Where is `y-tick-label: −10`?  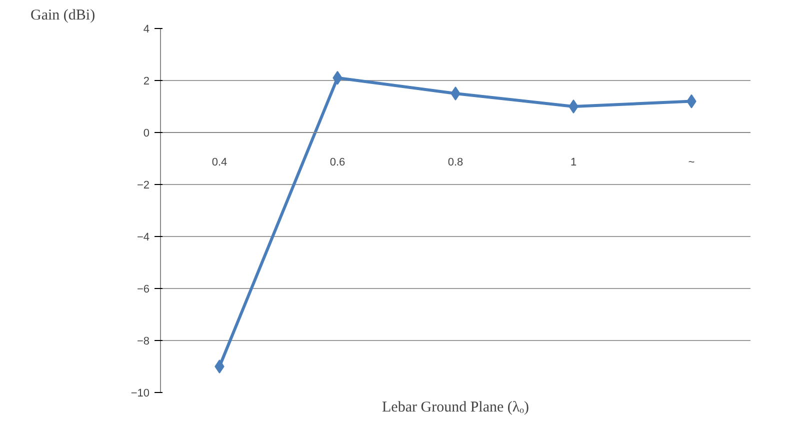
y-tick-label: −10 is located at coordinates (140, 394).